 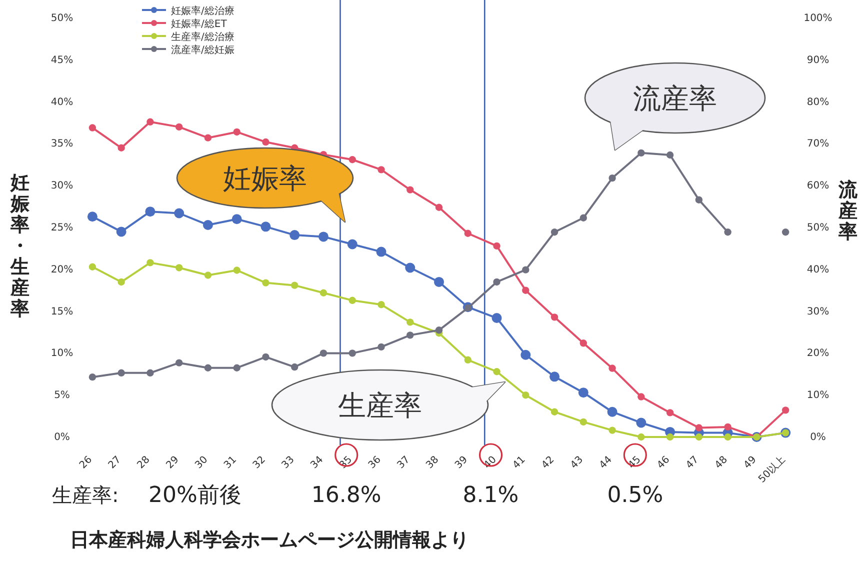 What do you see at coordinates (818, 18) in the screenshot?
I see `y2-tick-label: 100%` at bounding box center [818, 18].